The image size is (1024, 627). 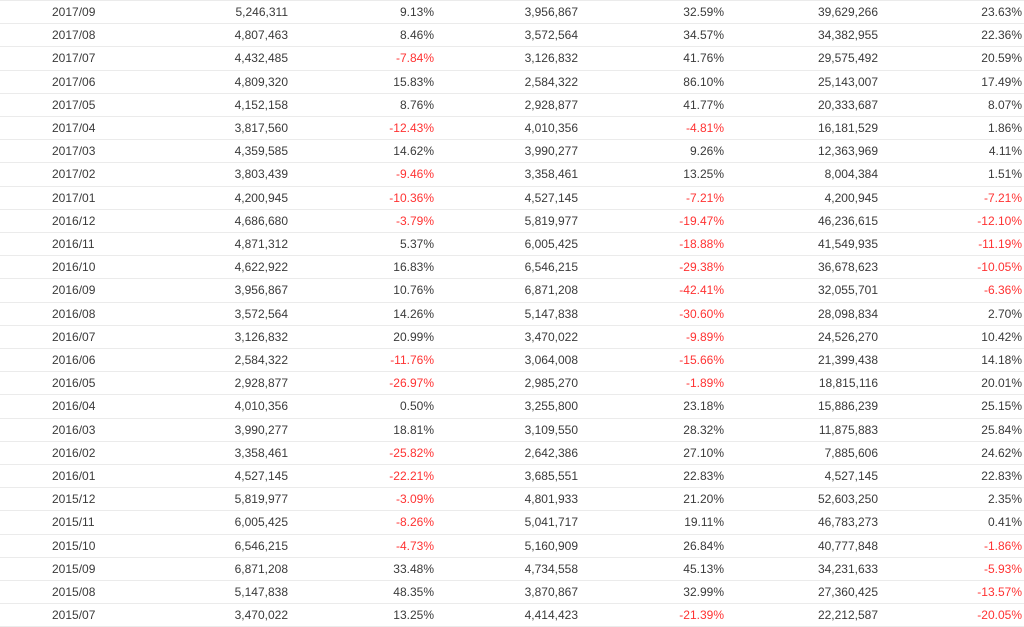 I want to click on cell-month: 2016/03, so click(x=60, y=430).